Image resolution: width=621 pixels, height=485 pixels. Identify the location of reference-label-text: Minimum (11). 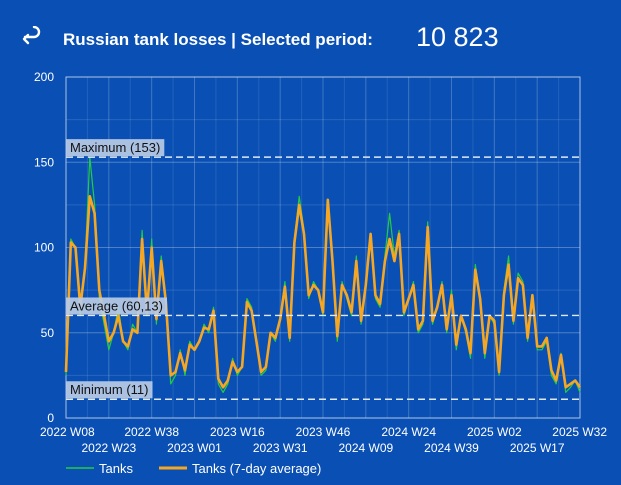
(109, 389).